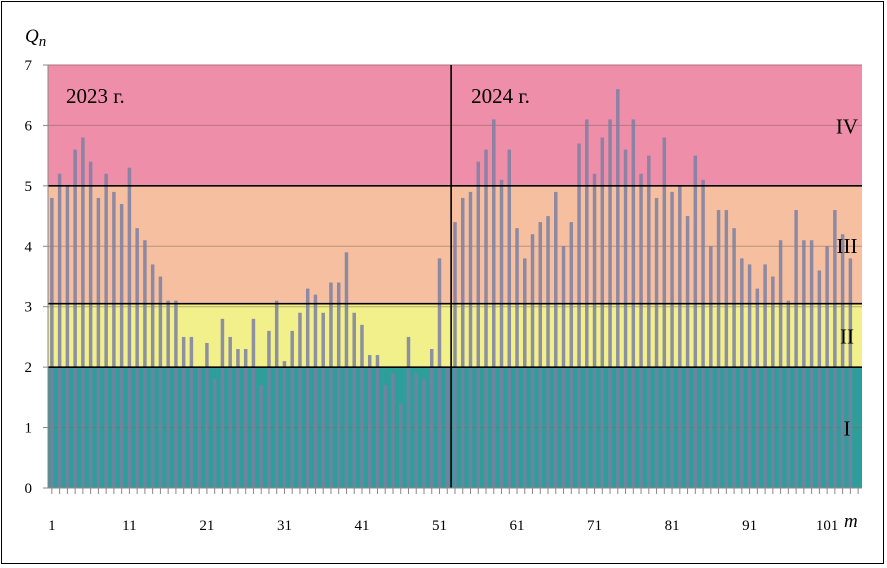  Describe the element at coordinates (43, 42) in the screenshot. I see `y-axis-title-subscript: n` at that location.